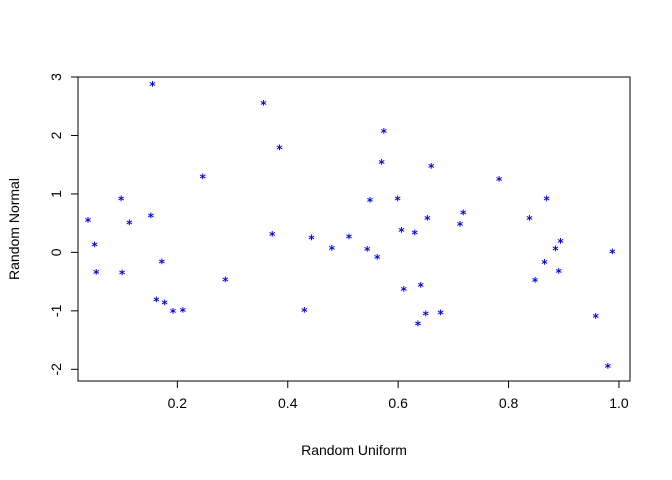  Describe the element at coordinates (56, 77) in the screenshot. I see `y-tick-label: 3` at that location.